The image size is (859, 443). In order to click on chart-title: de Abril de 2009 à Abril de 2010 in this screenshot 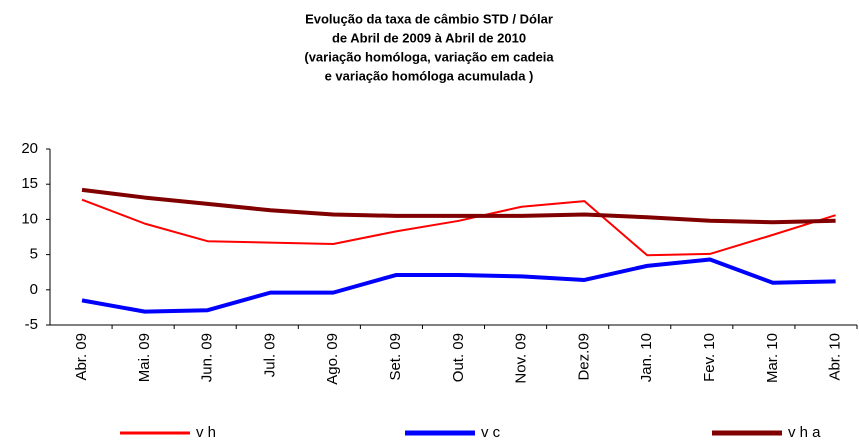, I will do `click(429, 37)`.